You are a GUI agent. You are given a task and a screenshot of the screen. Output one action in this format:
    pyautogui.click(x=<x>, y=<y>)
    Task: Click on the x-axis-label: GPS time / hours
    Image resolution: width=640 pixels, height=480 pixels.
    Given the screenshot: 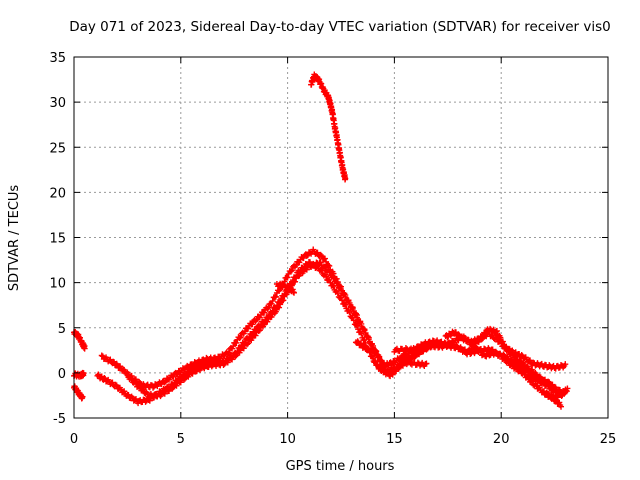 What is the action you would take?
    pyautogui.click(x=340, y=466)
    